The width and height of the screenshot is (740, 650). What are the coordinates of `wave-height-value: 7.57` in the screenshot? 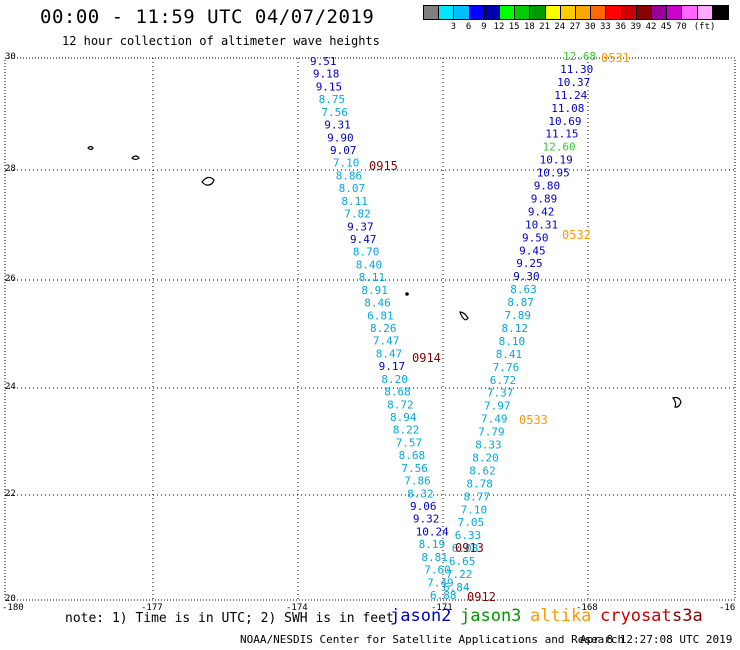 It's located at (409, 442).